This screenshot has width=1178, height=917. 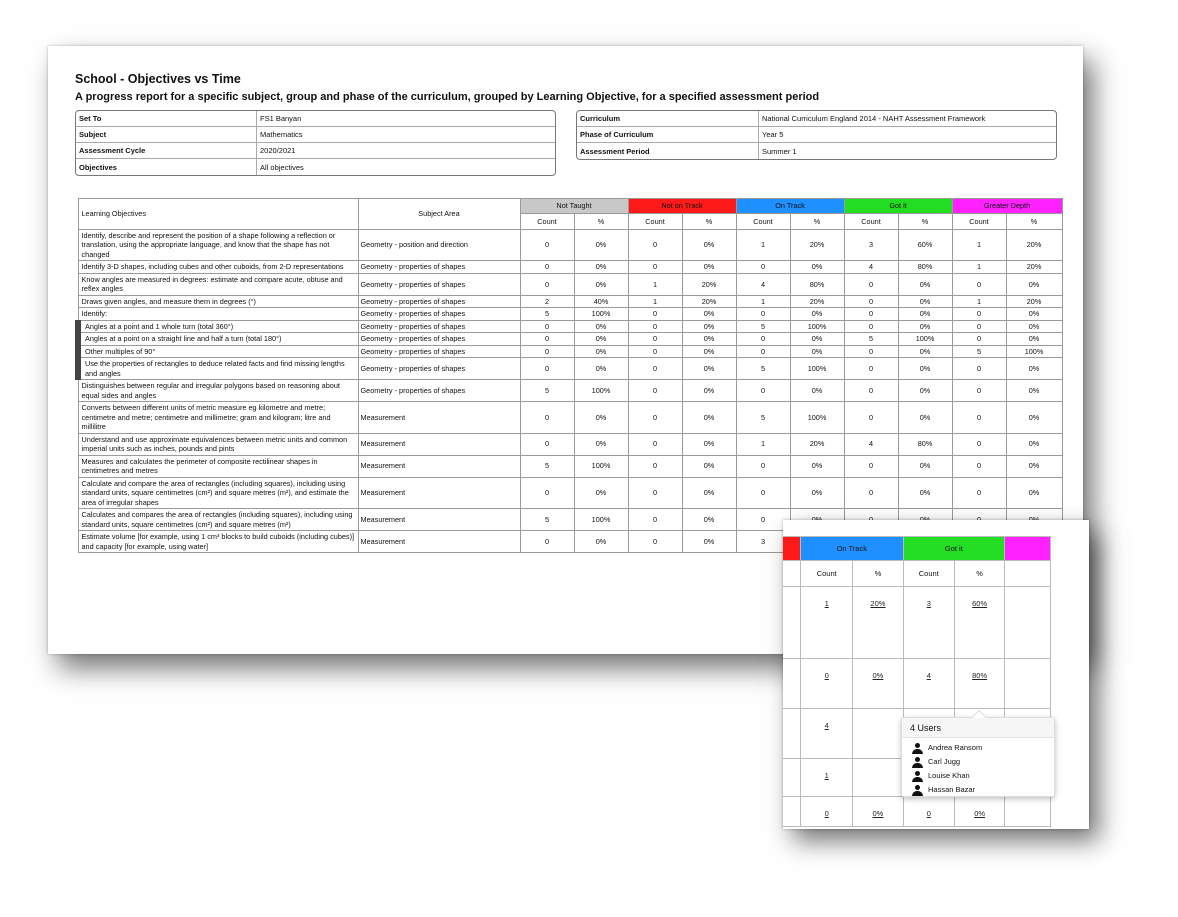 What do you see at coordinates (925, 245) in the screenshot?
I see `percent-cell: 60%` at bounding box center [925, 245].